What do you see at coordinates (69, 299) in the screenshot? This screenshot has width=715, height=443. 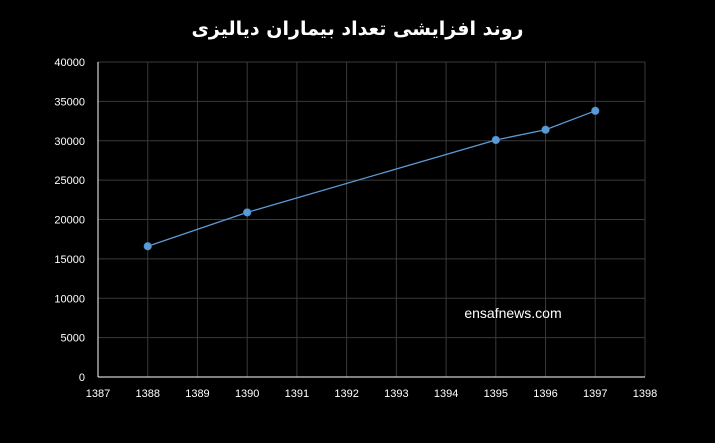 I see `y-tick-label: 10000` at bounding box center [69, 299].